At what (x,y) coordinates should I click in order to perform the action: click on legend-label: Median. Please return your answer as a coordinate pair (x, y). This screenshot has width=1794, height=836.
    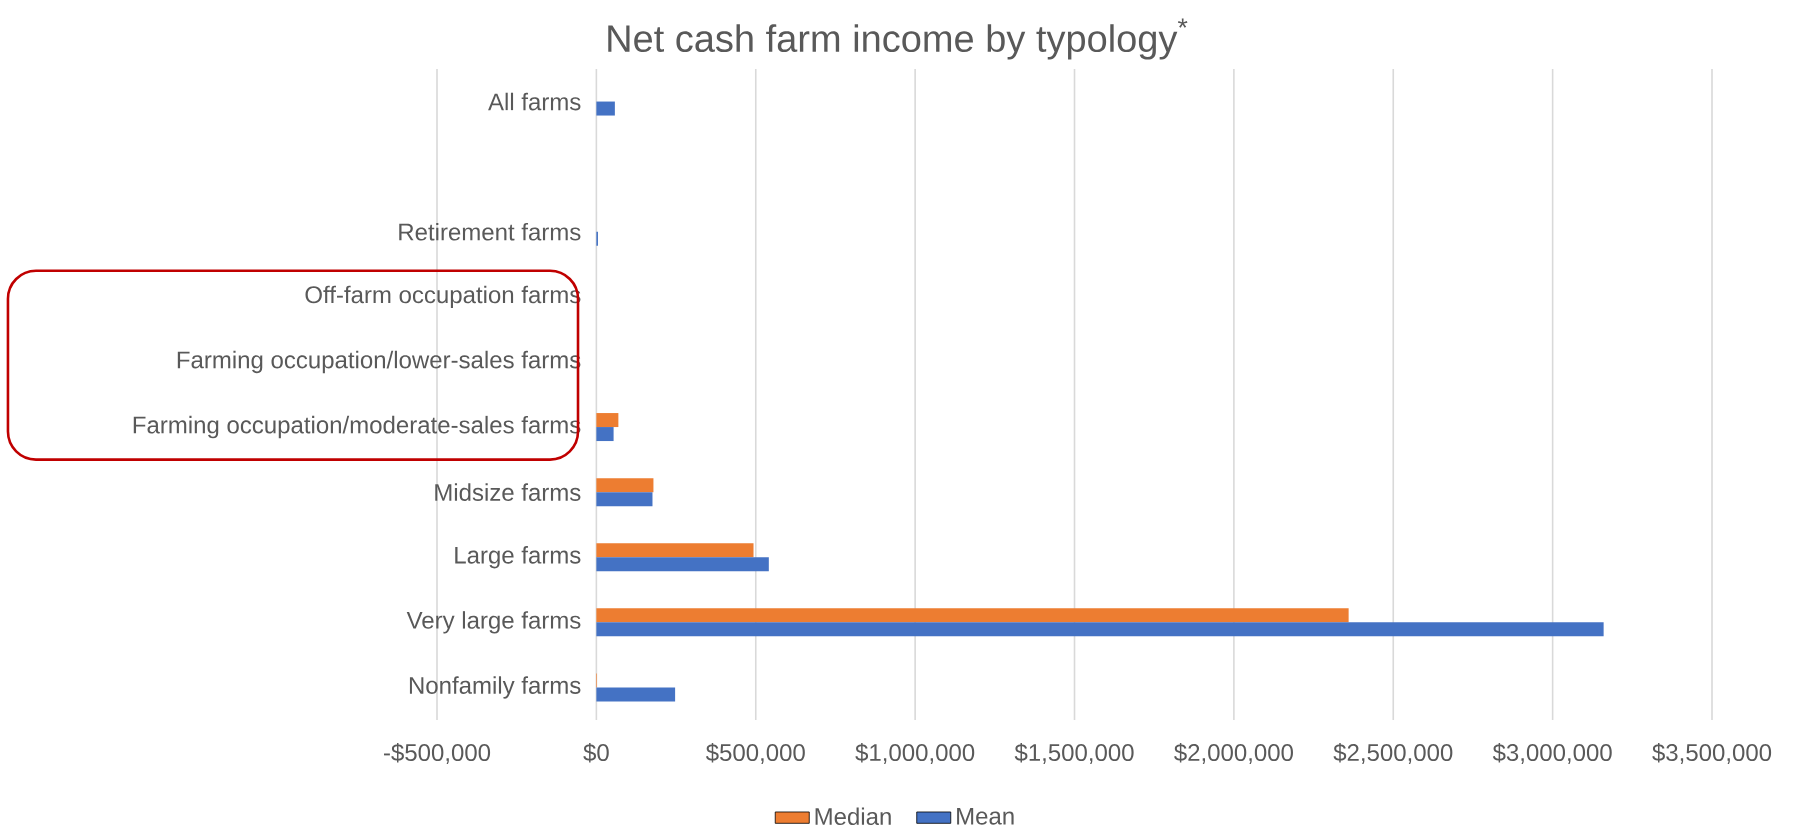
    Looking at the image, I should click on (853, 816).